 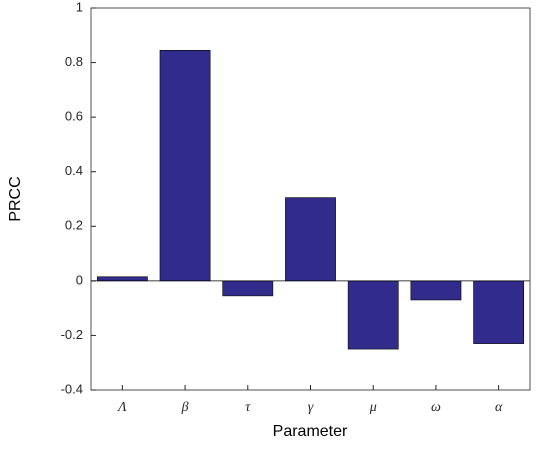 What do you see at coordinates (311, 407) in the screenshot?
I see `x-tick-label: γ` at bounding box center [311, 407].